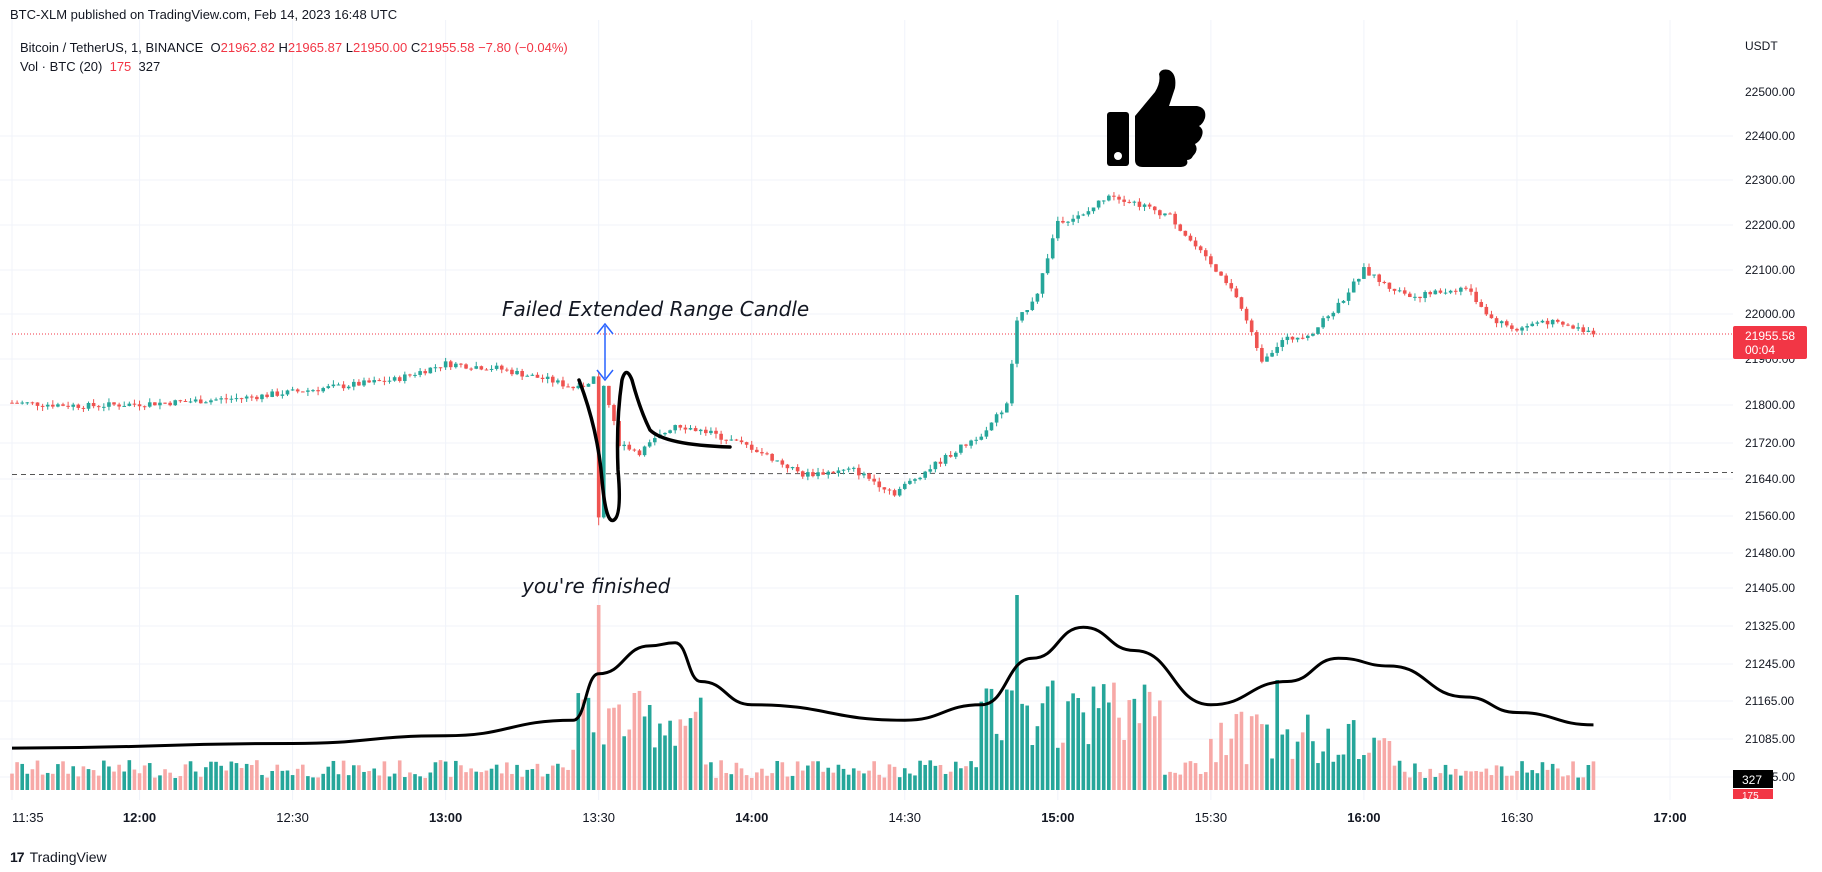 Image resolution: width=1822 pixels, height=872 pixels. I want to click on open-value: 21962.82, so click(247, 47).